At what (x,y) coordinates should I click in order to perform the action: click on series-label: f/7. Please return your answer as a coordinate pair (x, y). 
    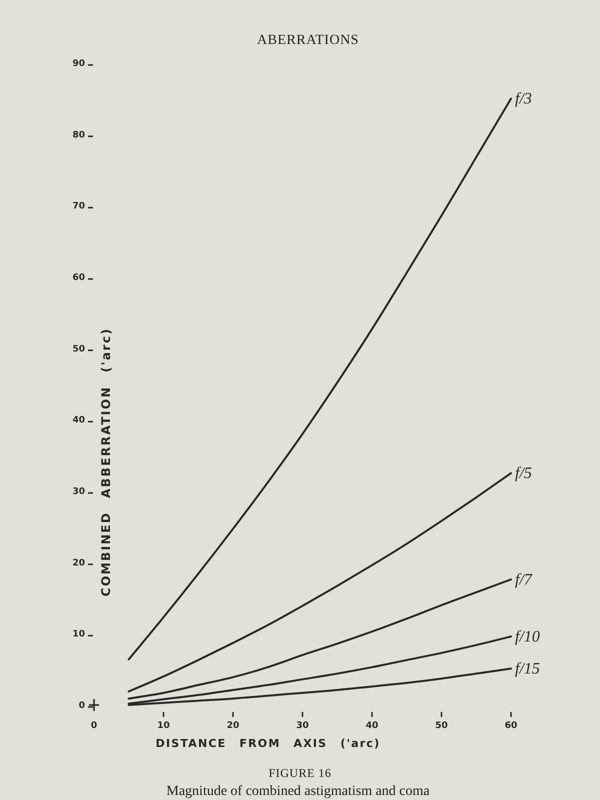
    Looking at the image, I should click on (524, 579).